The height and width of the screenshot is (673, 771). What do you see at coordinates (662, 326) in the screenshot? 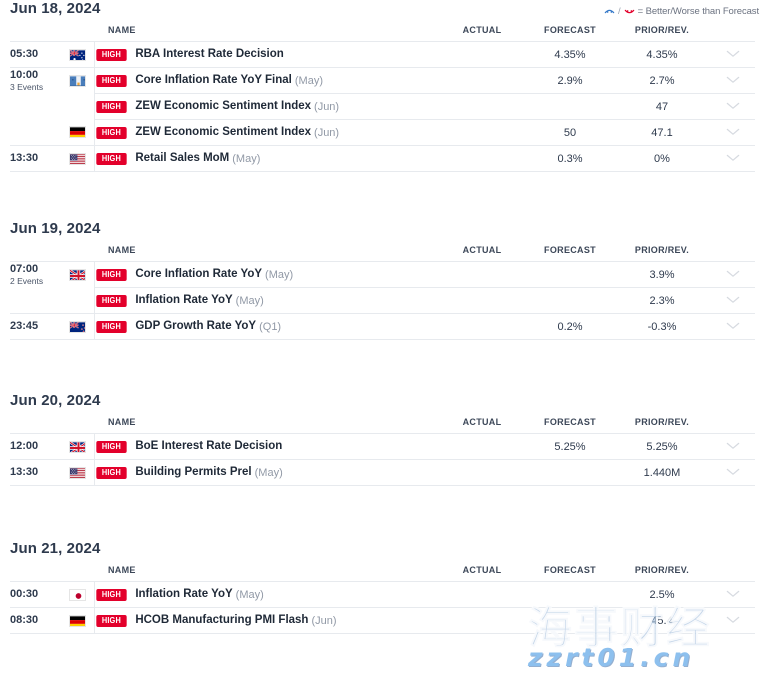
I see `event-prior-value: -0.3%` at bounding box center [662, 326].